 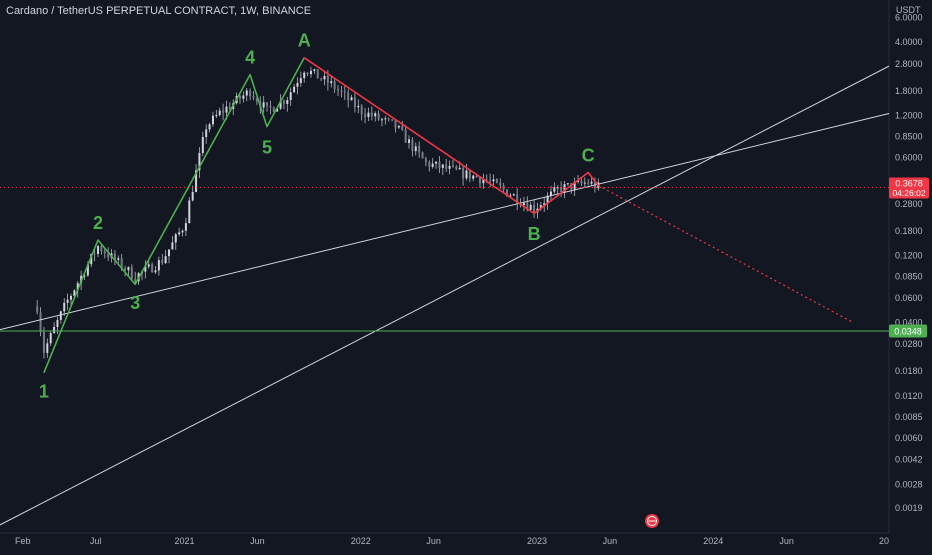 I want to click on time-axis: Feb Jul 2021 Jun 2022 Jun 2023 Jun 2024 Jun 20, so click(x=452, y=541).